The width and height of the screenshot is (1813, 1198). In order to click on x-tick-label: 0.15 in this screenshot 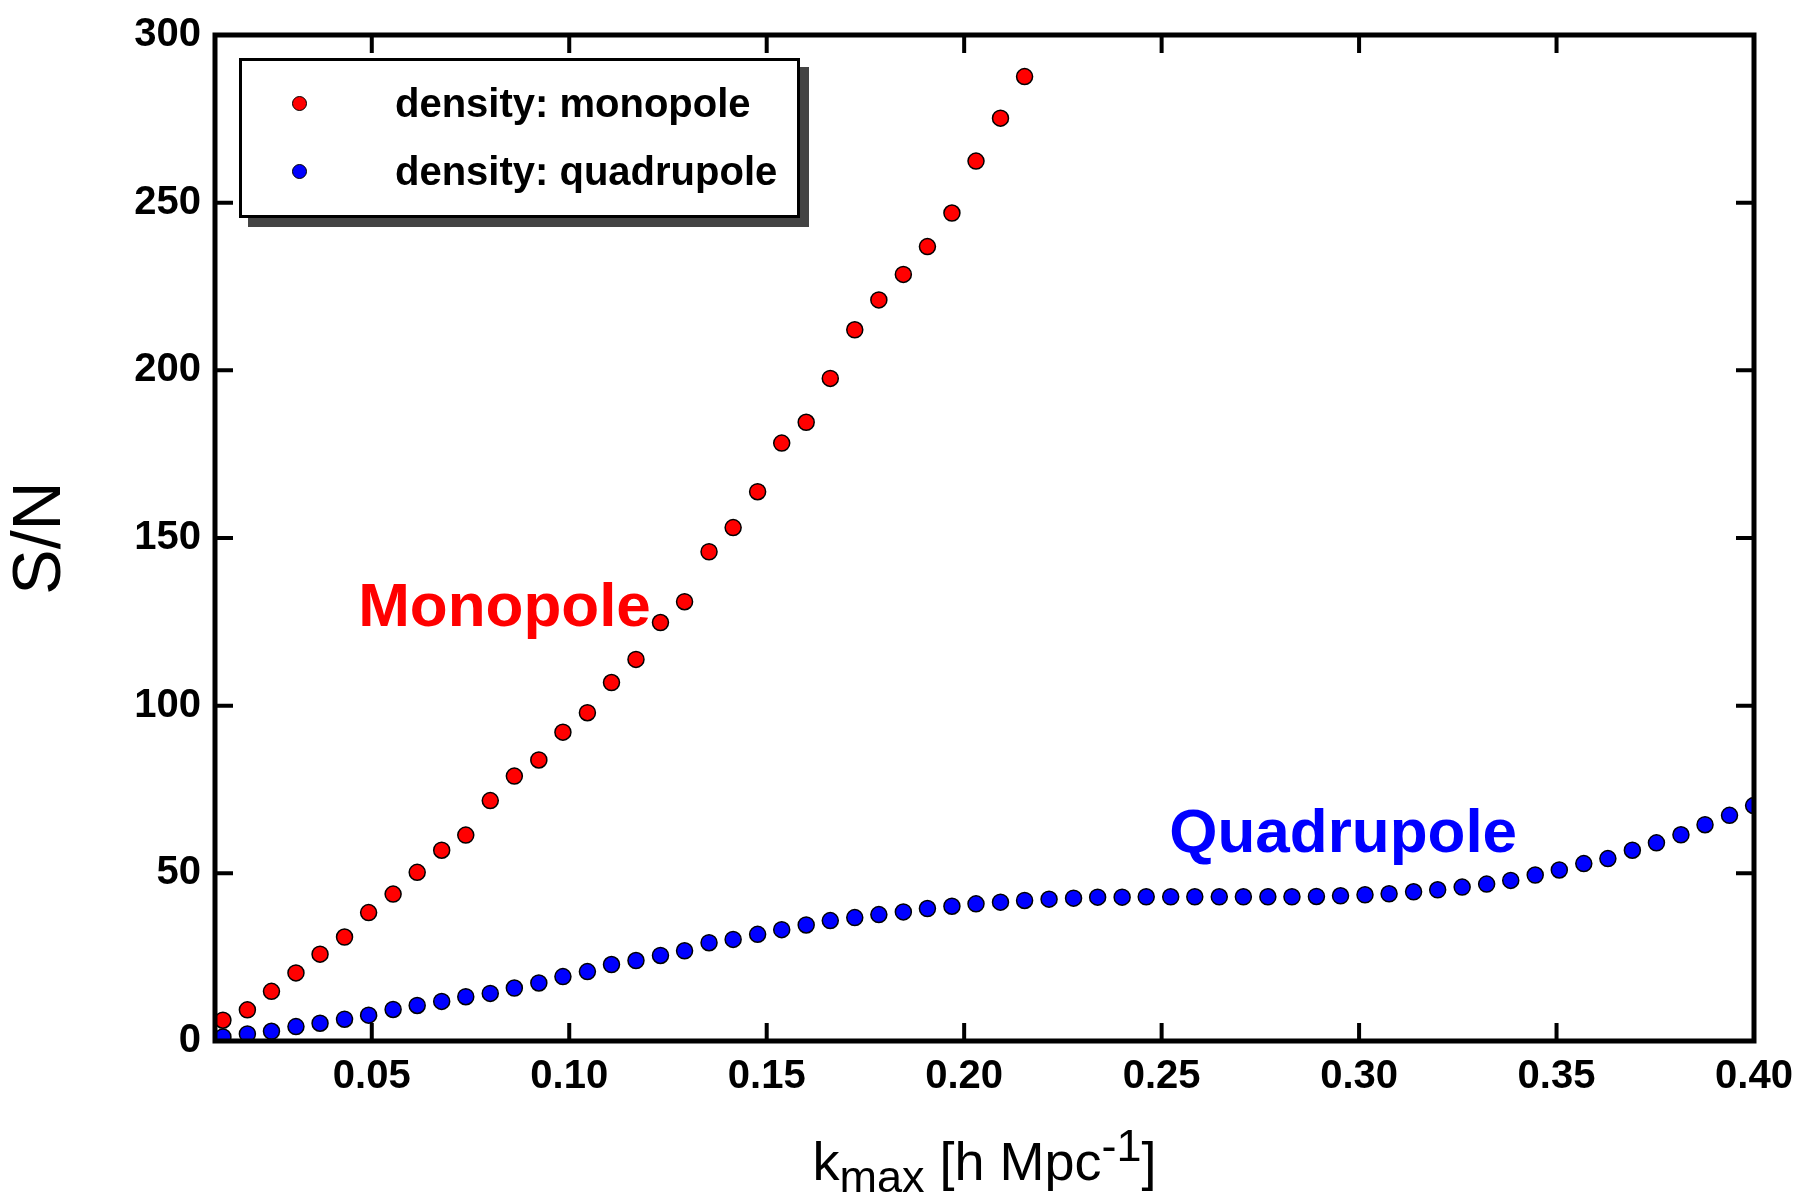, I will do `click(766, 1074)`.